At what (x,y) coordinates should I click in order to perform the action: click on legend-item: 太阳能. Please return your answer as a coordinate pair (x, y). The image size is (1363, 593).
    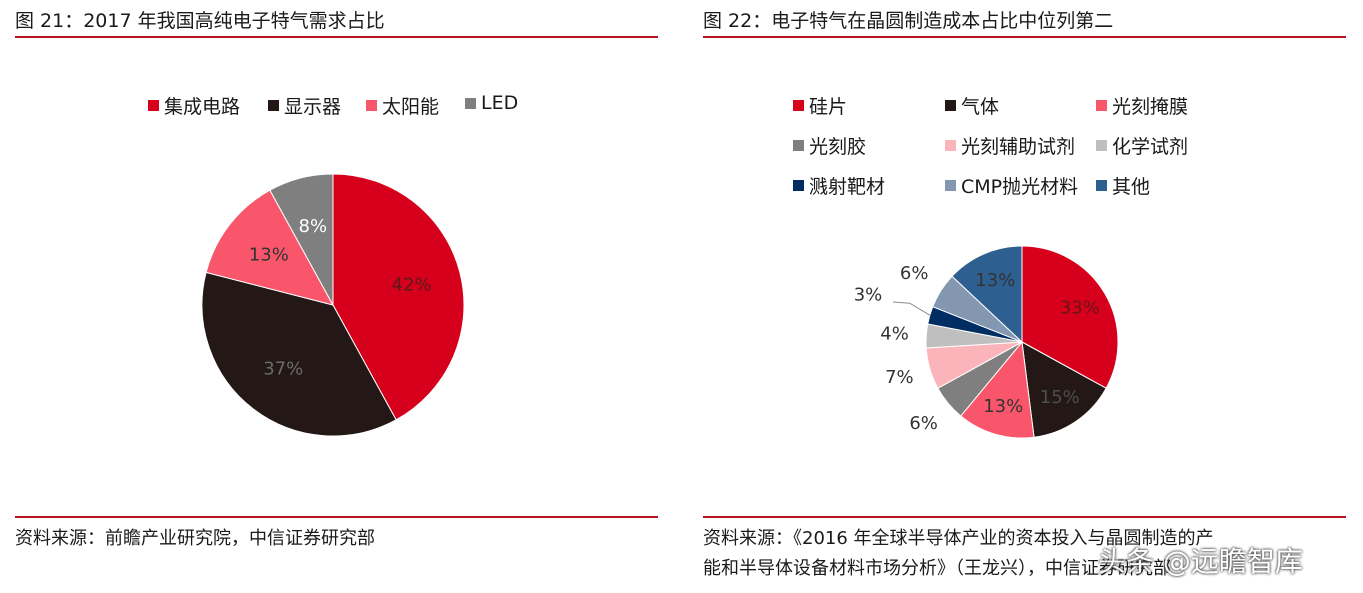
    Looking at the image, I should click on (402, 105).